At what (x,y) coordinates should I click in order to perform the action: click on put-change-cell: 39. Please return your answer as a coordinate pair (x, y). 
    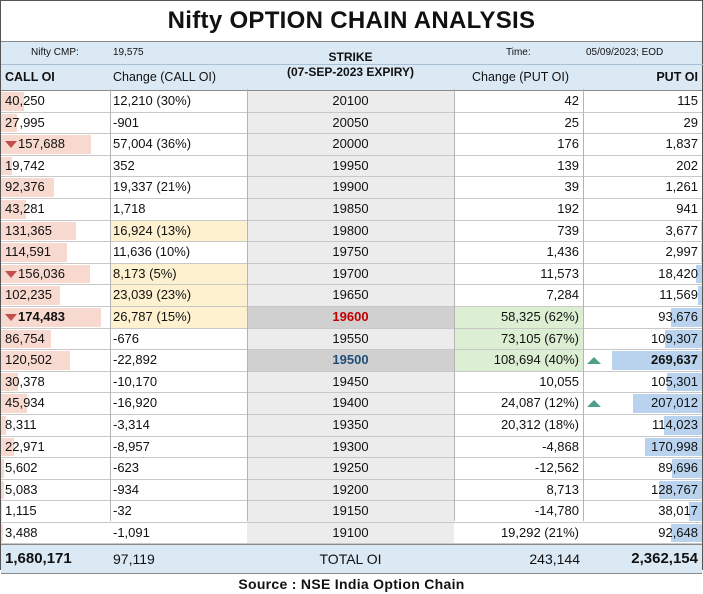
    Looking at the image, I should click on (571, 187).